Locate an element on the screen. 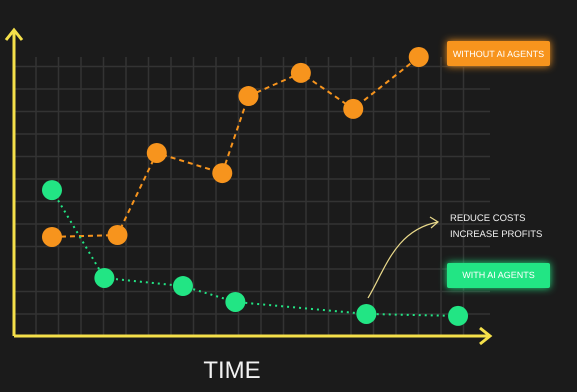 The width and height of the screenshot is (577, 392). label-box: WITH AI AGENTS is located at coordinates (498, 275).